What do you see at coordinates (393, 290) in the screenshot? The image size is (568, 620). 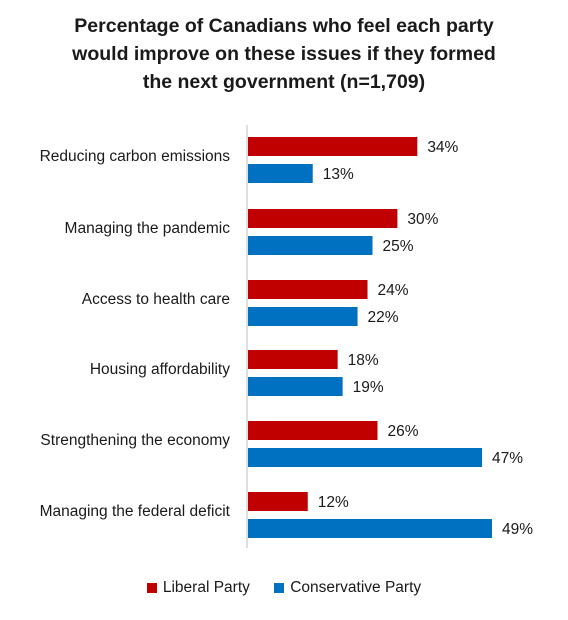 I see `data-label-liberal: 24%` at bounding box center [393, 290].